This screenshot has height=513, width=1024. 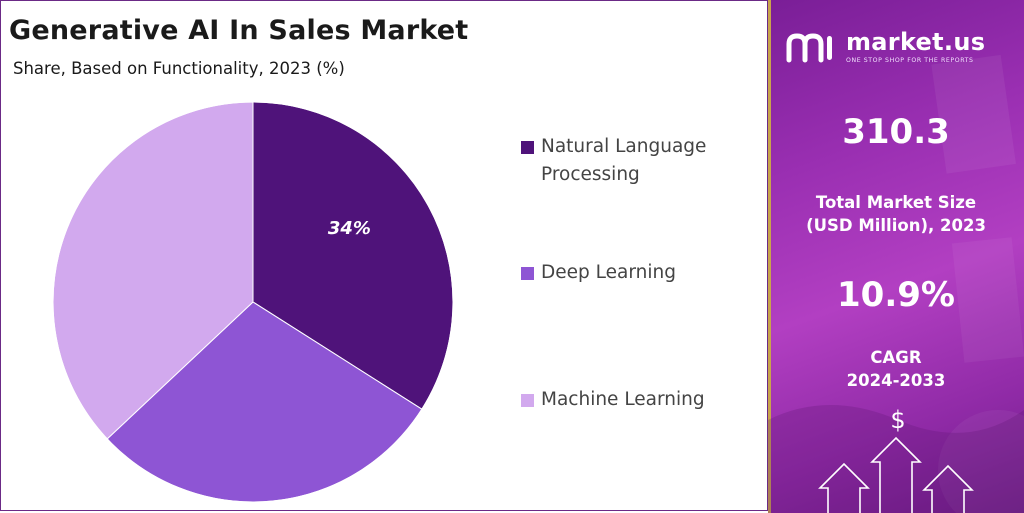 What do you see at coordinates (527, 400) in the screenshot?
I see `legend-swatch-machine-learning` at bounding box center [527, 400].